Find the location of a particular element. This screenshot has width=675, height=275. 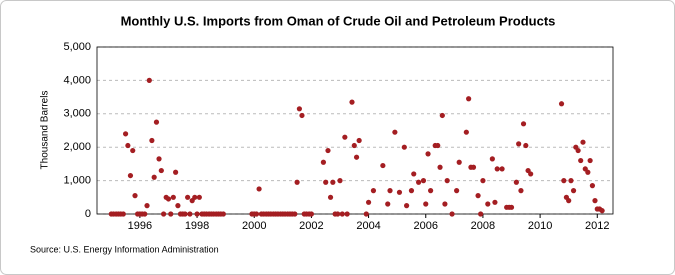

y-tick-label: 0 is located at coordinates (88, 214).